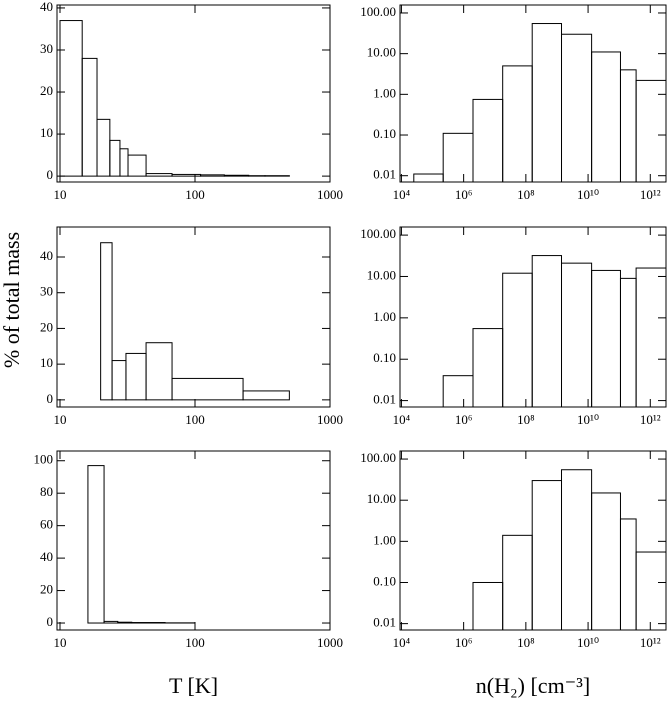 This screenshot has height=703, width=671. Describe the element at coordinates (533, 685) in the screenshot. I see `x-axis-label: n(H₂) [cm⁻³]` at that location.